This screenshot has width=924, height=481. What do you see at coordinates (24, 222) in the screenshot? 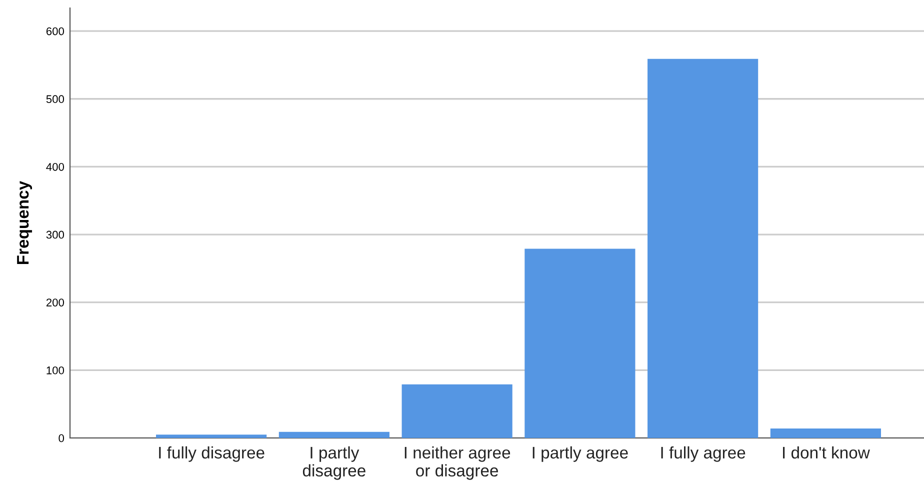
I see `y-axis-title: Frequency` at bounding box center [24, 222].